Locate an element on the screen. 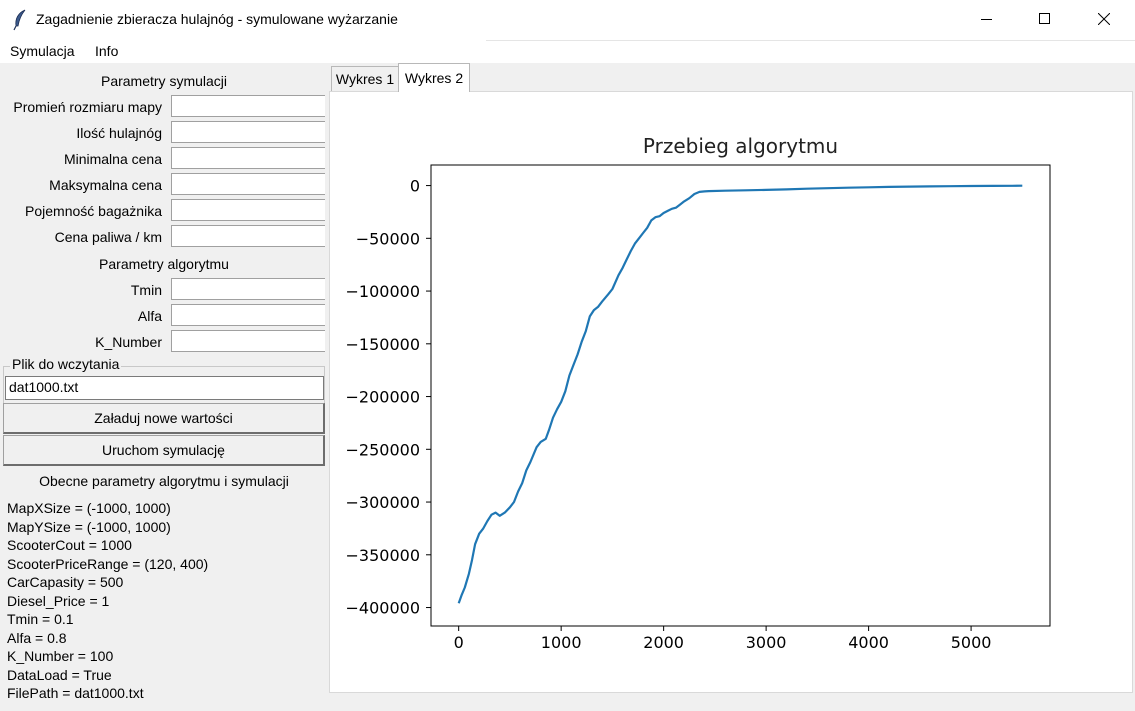 This screenshot has width=1135, height=711. file-legend: Plik do wczytania is located at coordinates (66, 364).